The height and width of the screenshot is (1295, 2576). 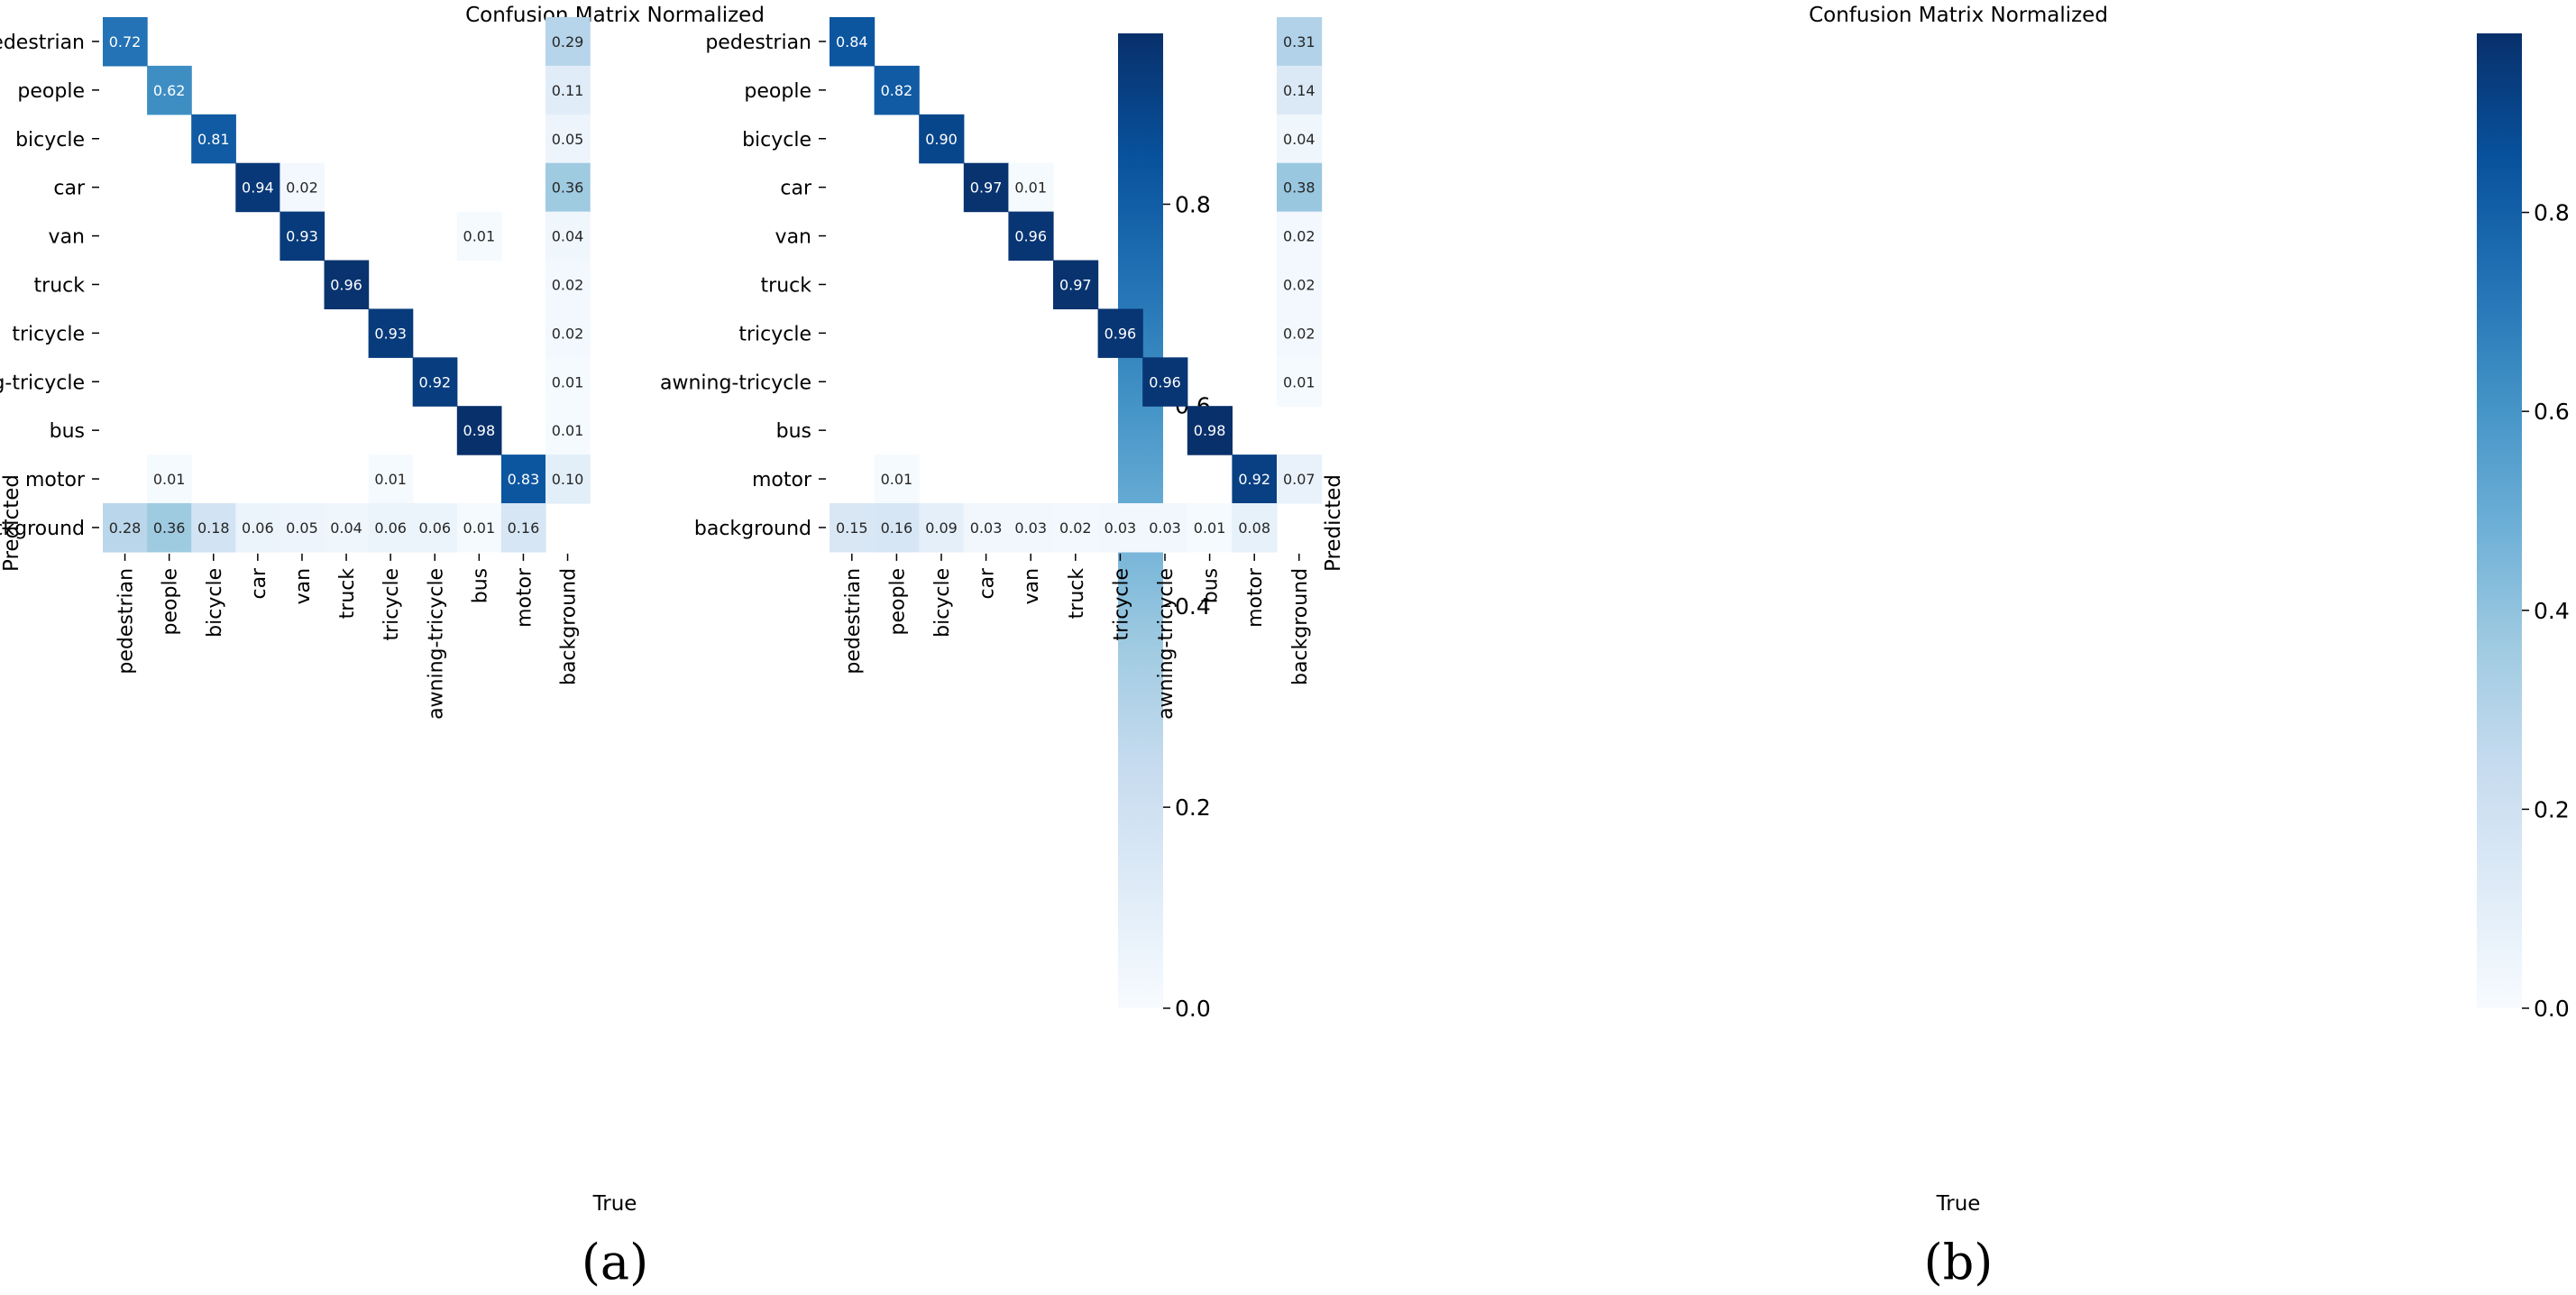 I want to click on y-tick-label: awning-tricycle, so click(x=735, y=383).